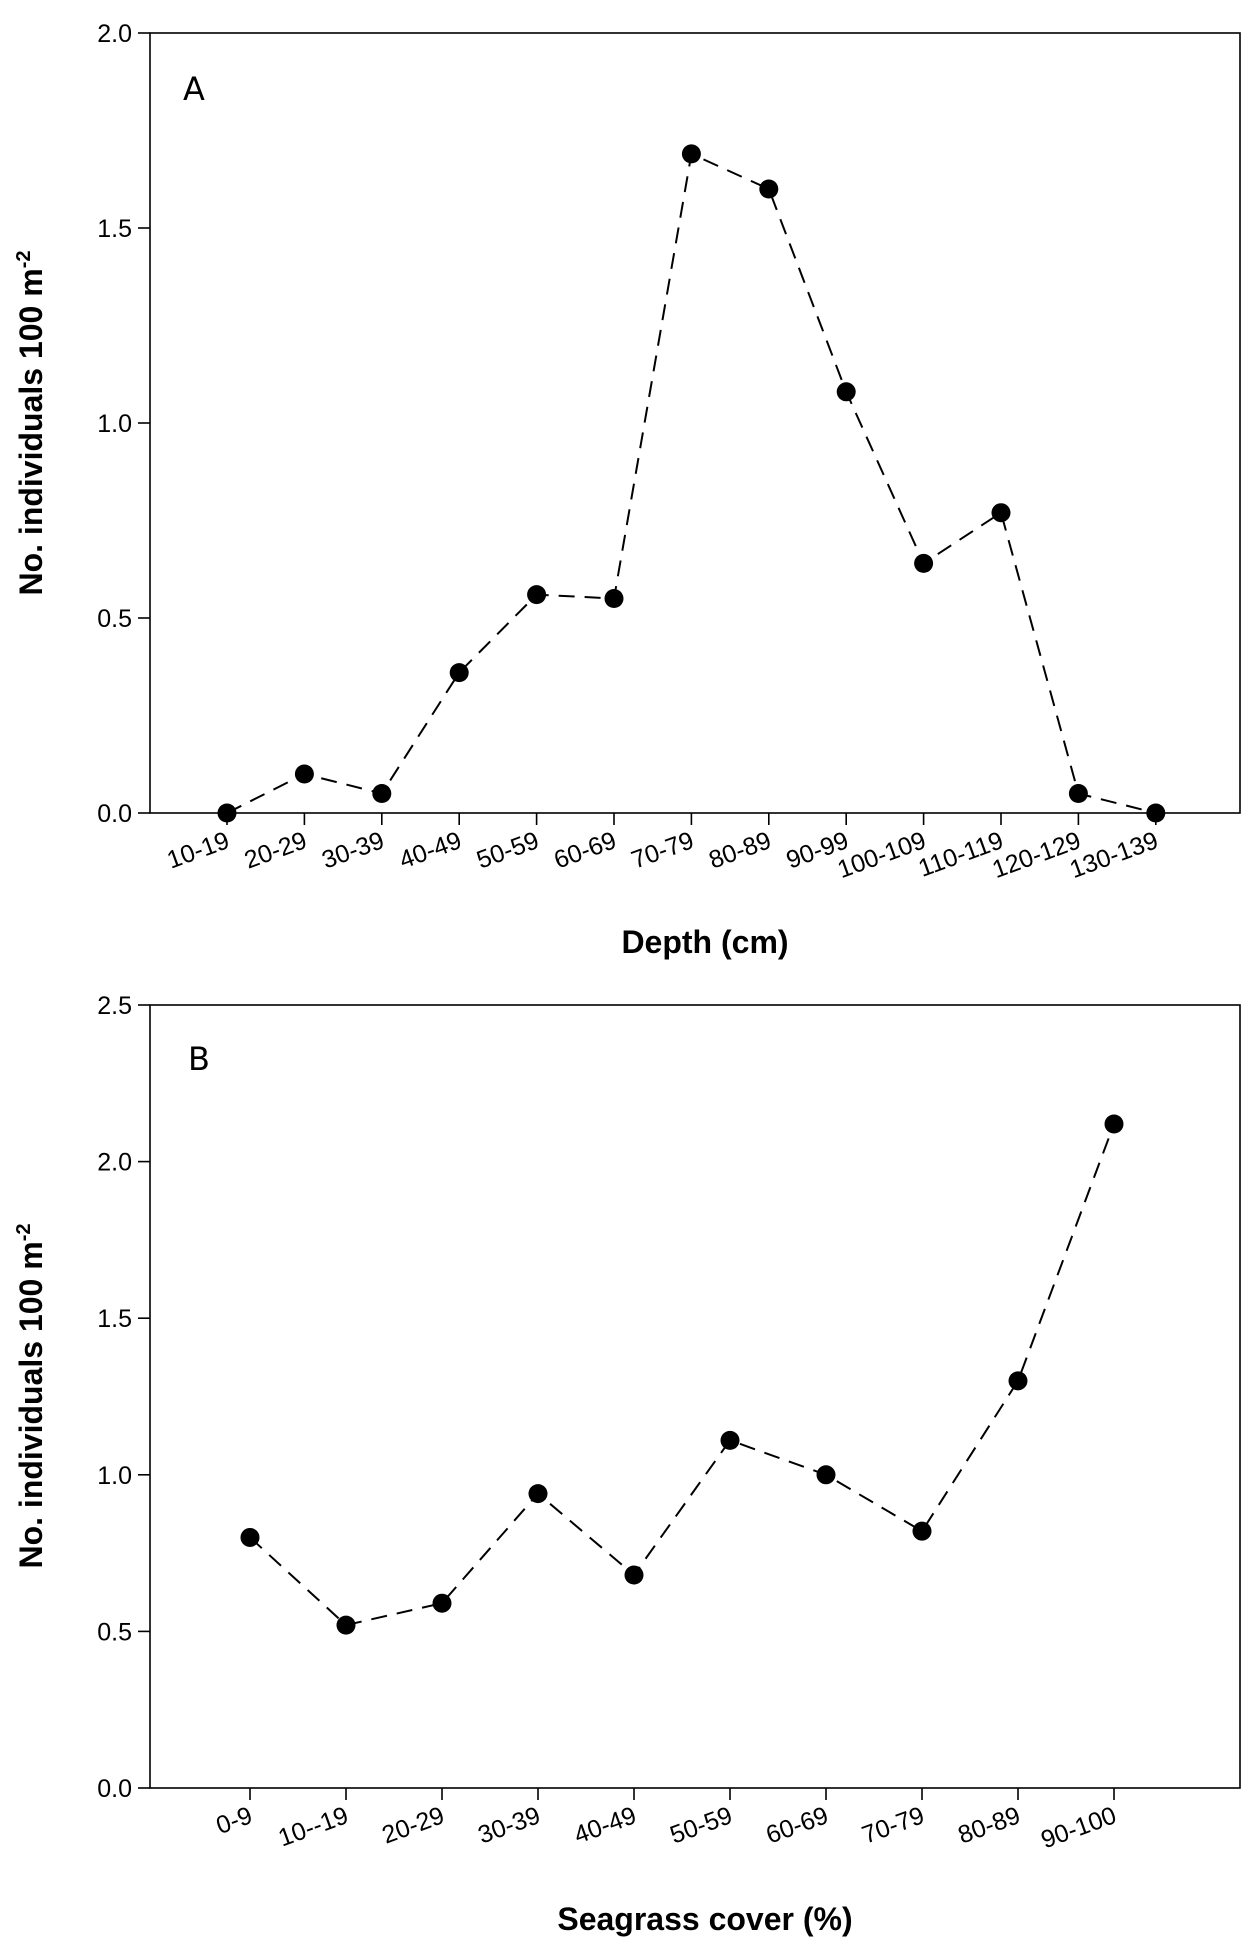  I want to click on y-tick-label-b-5: 2.5, so click(114, 1006).